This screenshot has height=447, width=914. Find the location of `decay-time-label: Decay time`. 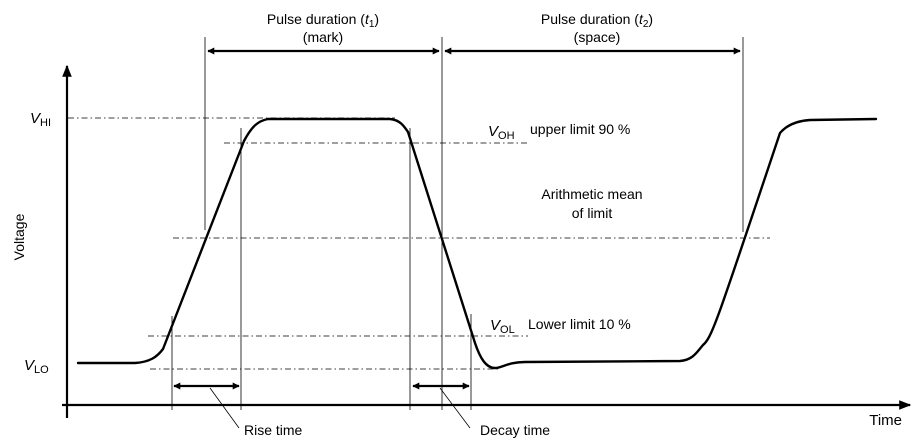

decay-time-label: Decay time is located at coordinates (515, 430).